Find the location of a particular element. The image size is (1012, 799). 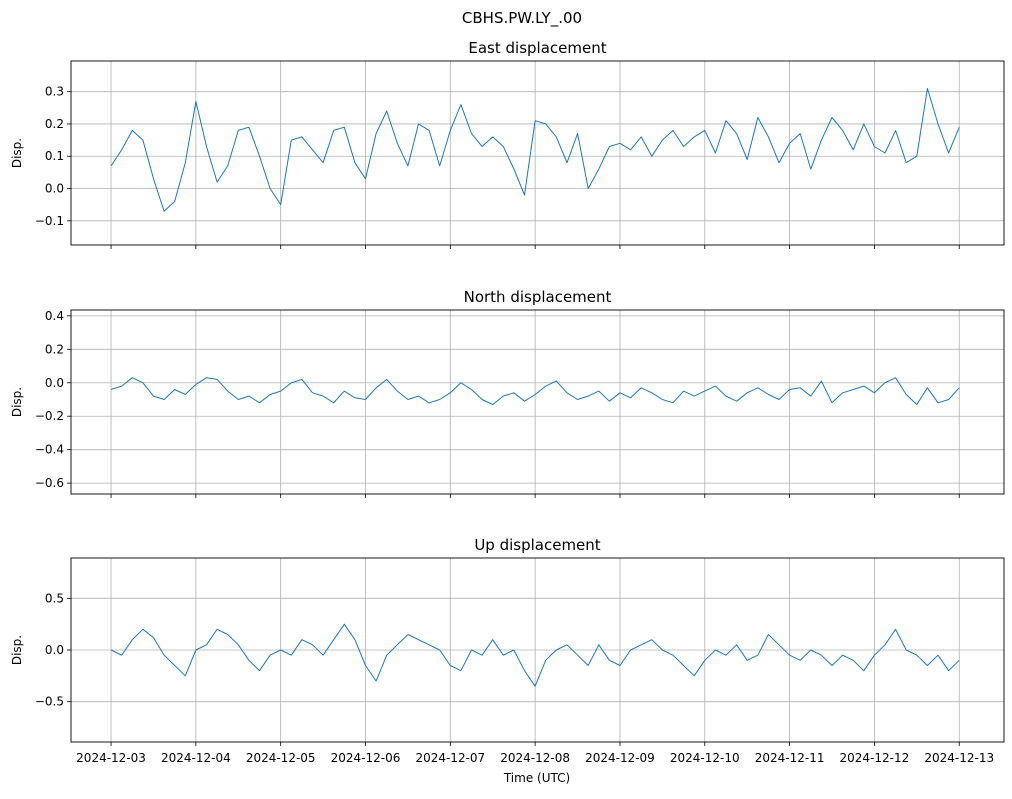

panel-title: East displacement is located at coordinates (537, 48).